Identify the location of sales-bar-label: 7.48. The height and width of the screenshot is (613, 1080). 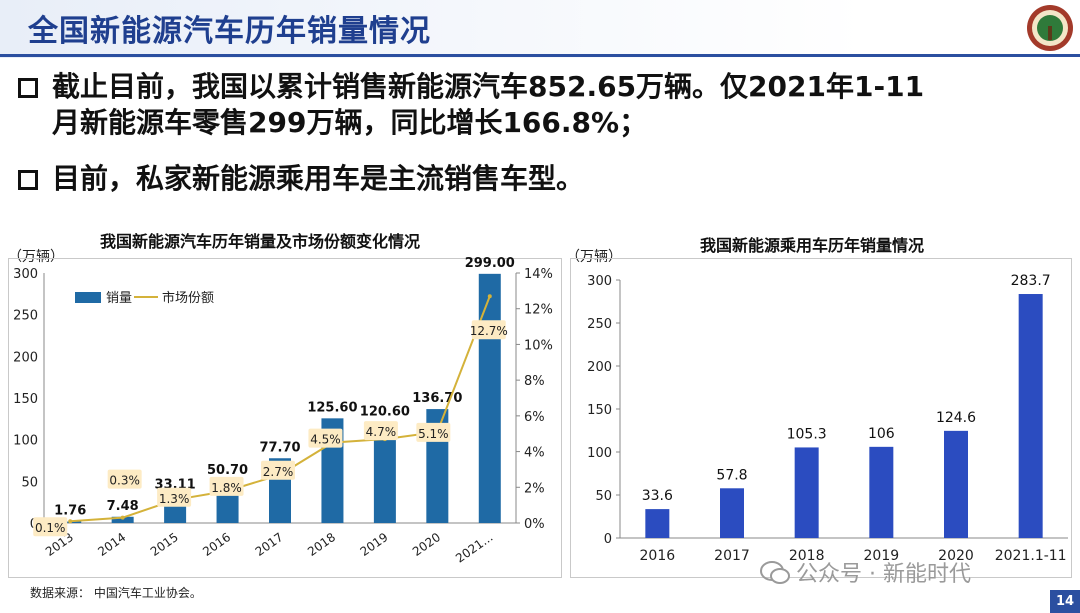
(123, 506).